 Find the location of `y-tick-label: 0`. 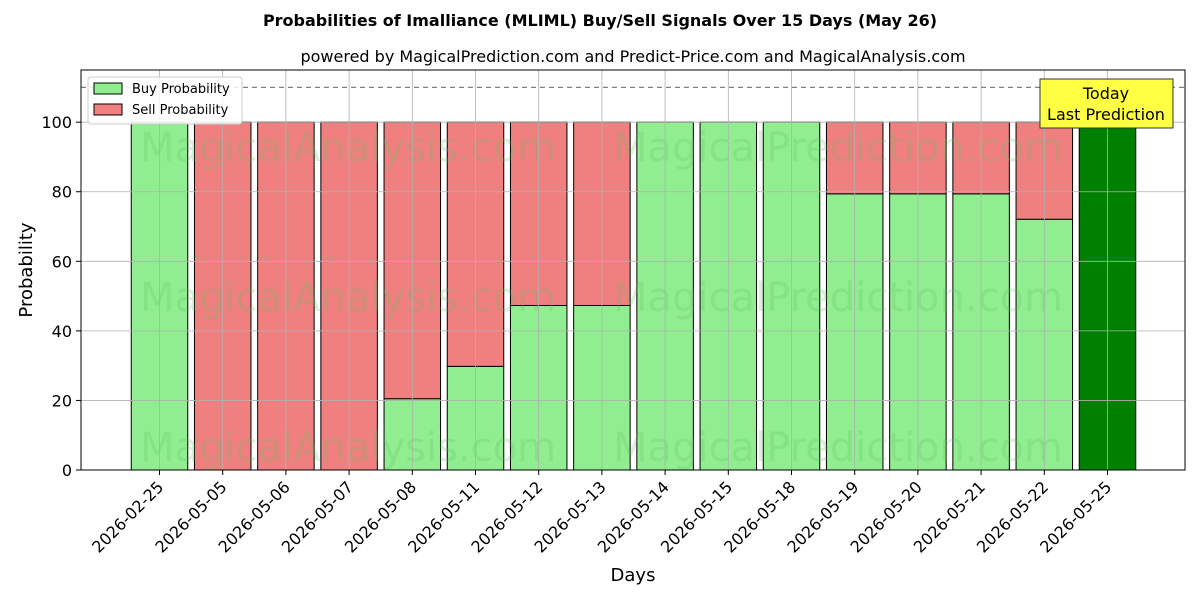

y-tick-label: 0 is located at coordinates (67, 470).